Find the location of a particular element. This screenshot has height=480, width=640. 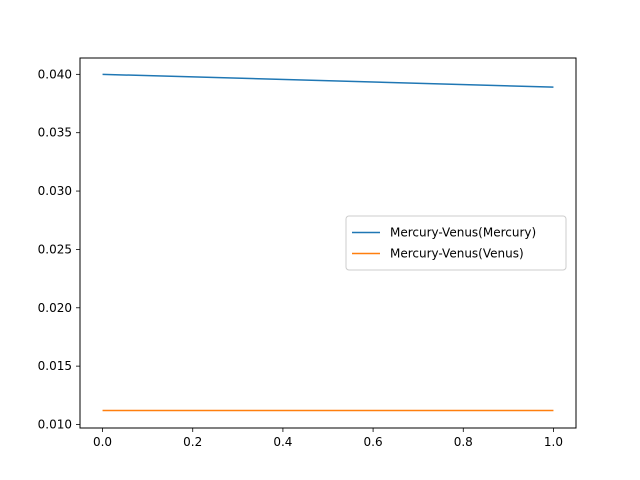

y-tick-label: 0.015 is located at coordinates (55, 366).